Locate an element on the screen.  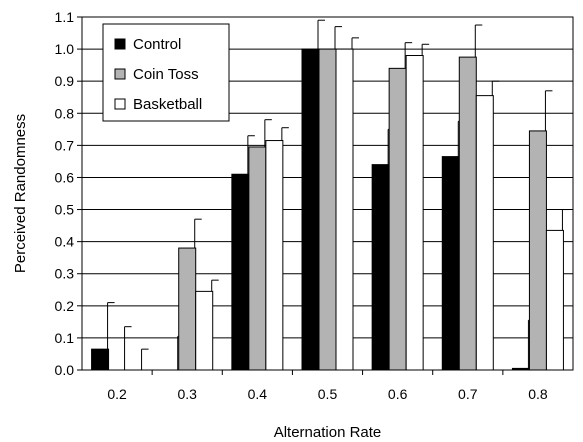
y-tick-label: 0.4 is located at coordinates (65, 242).